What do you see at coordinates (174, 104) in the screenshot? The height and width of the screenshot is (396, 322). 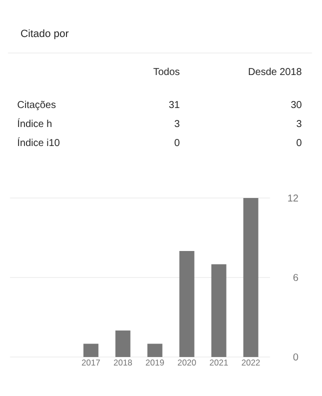 I see `text: 31` at bounding box center [174, 104].